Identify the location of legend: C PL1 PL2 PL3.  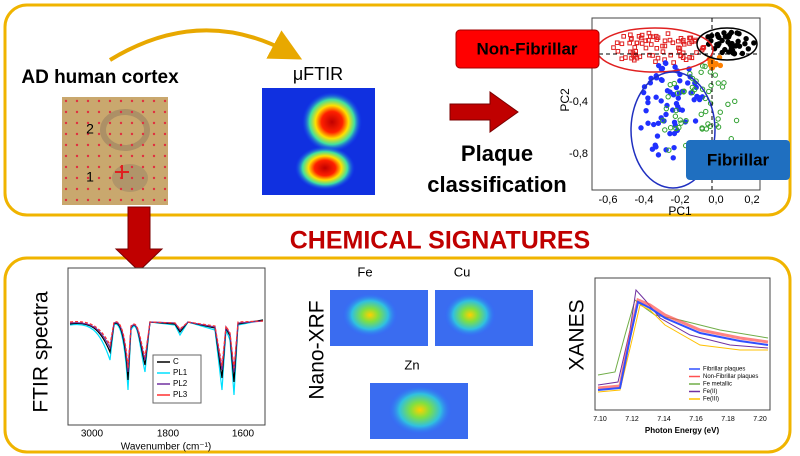
(177, 379).